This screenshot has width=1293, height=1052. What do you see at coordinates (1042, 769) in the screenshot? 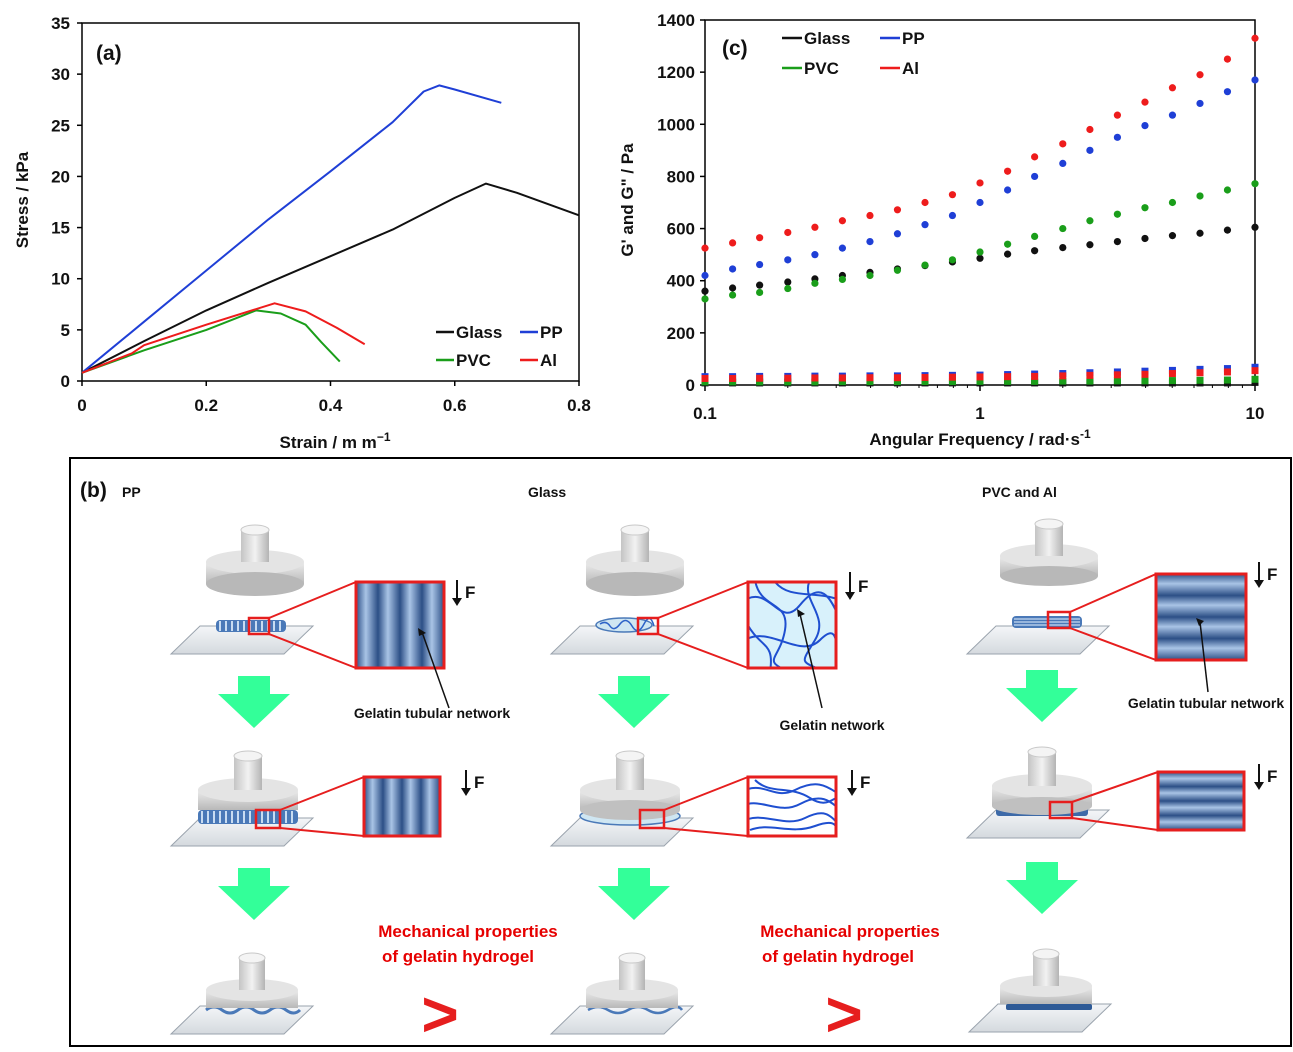
I see `plunger-stem` at bounding box center [1042, 769].